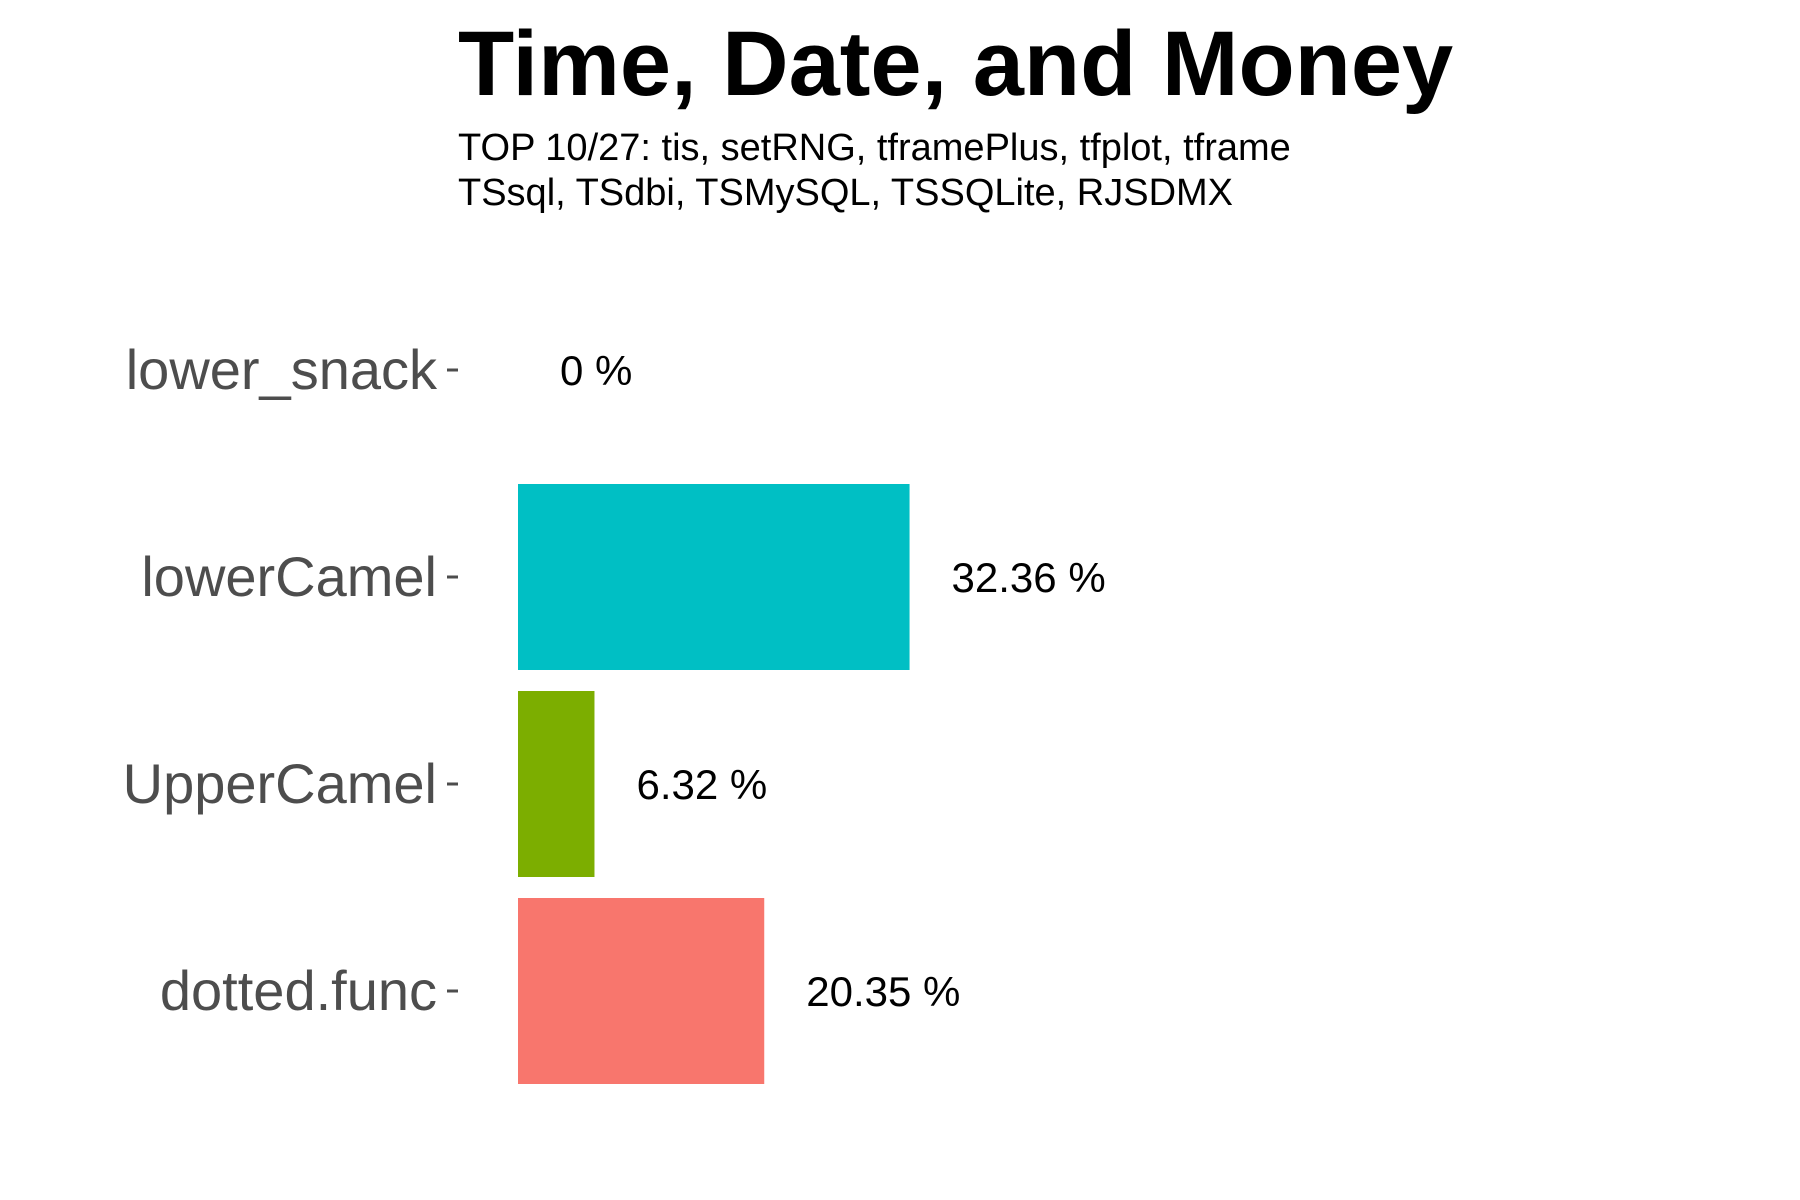  I want to click on y-tick-label-lower-snack: lower_snack, so click(282, 369).